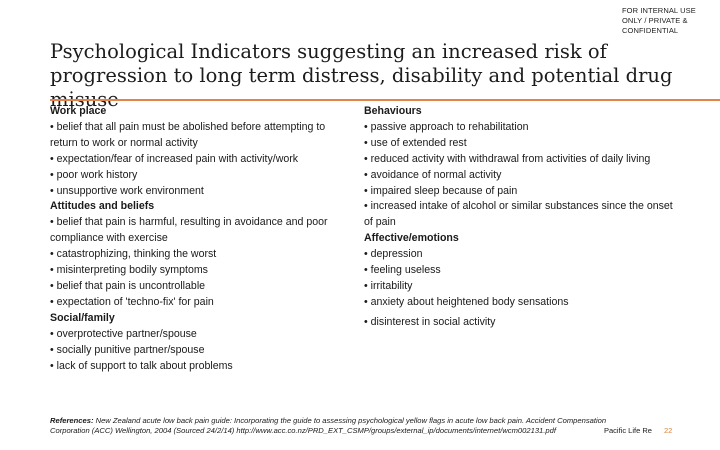 Image resolution: width=720 pixels, height=450 pixels. Describe the element at coordinates (78, 111) in the screenshot. I see `heading-work-place: Work place` at that location.